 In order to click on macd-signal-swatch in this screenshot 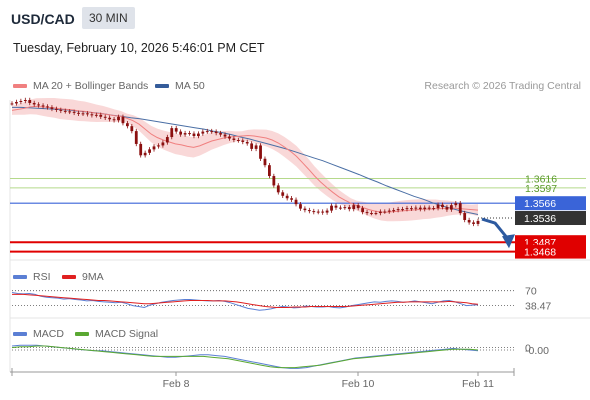, I will do `click(82, 334)`.